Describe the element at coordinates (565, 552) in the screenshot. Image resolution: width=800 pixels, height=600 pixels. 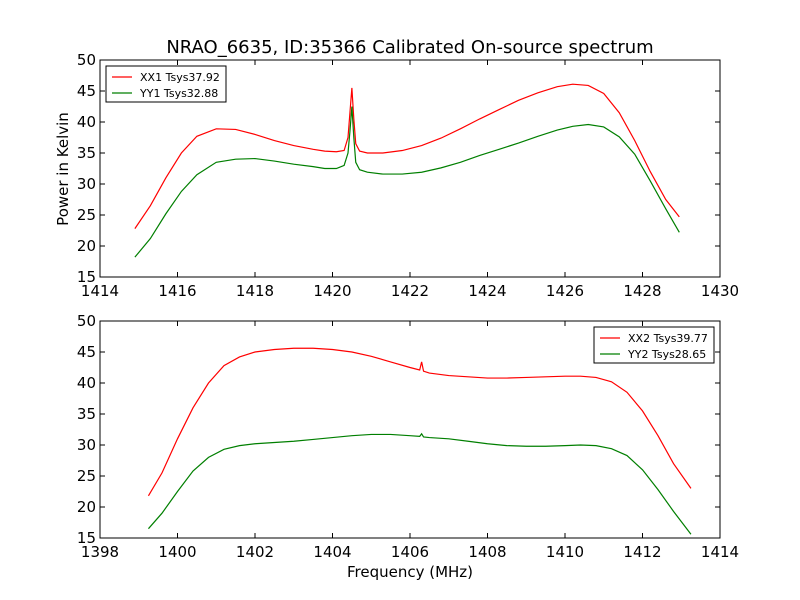
I see `x-tick-label: 1410` at that location.